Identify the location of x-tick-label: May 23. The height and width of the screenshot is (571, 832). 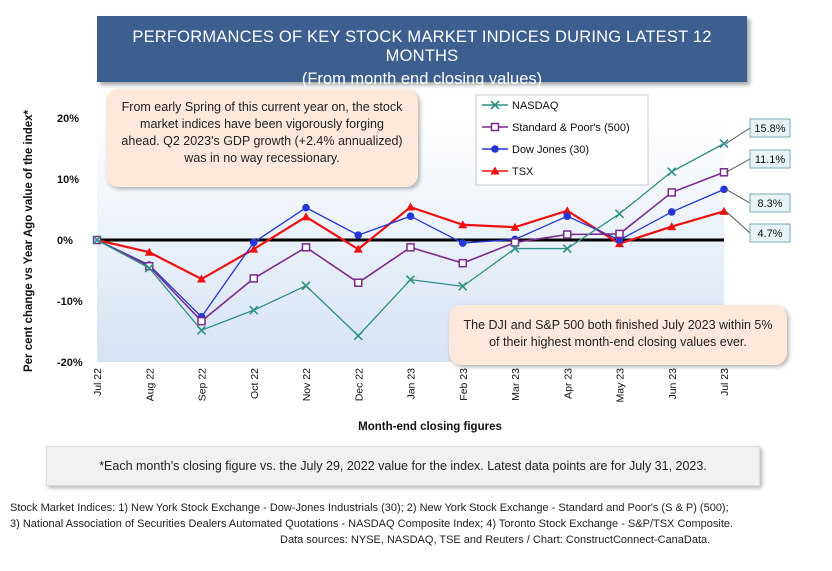
(621, 385).